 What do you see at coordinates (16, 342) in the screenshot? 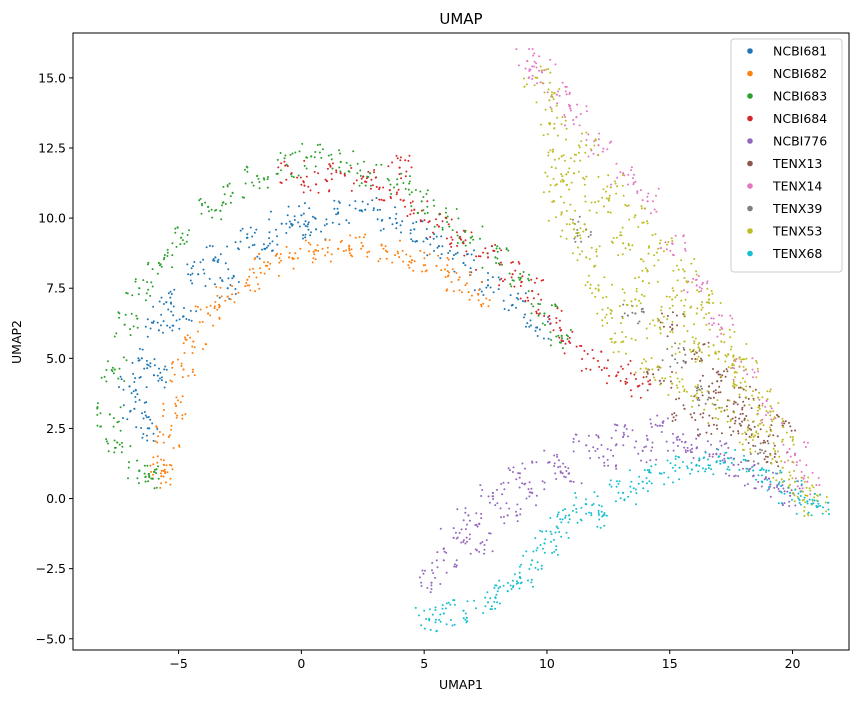
I see `y-axis-label: UMAP2` at bounding box center [16, 342].